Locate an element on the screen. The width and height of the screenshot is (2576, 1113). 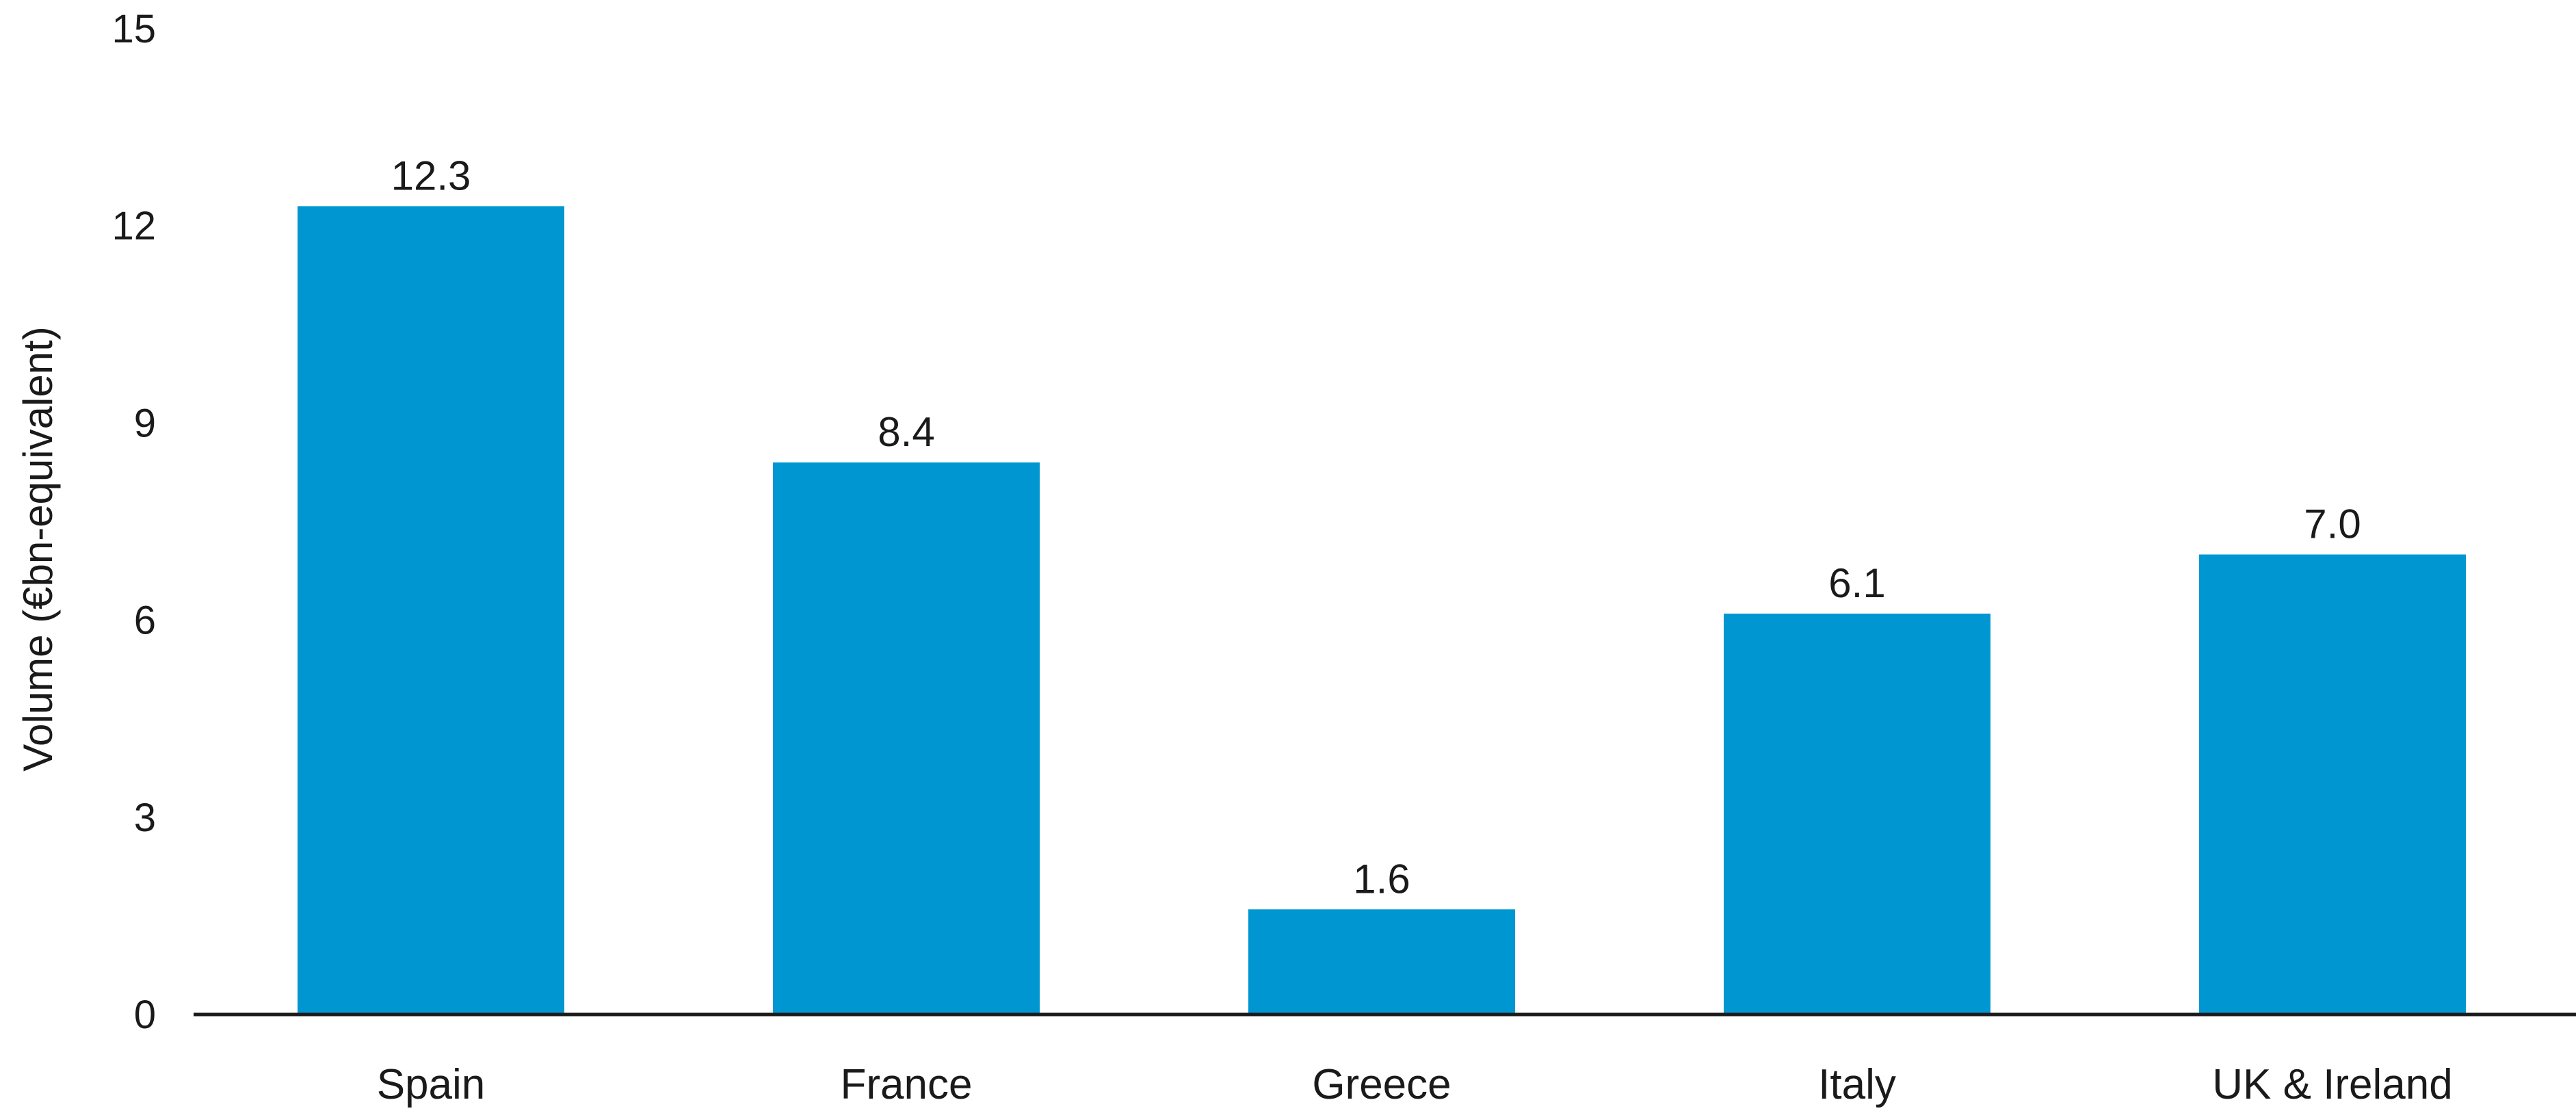
y-tick-label: 3 is located at coordinates (145, 818).